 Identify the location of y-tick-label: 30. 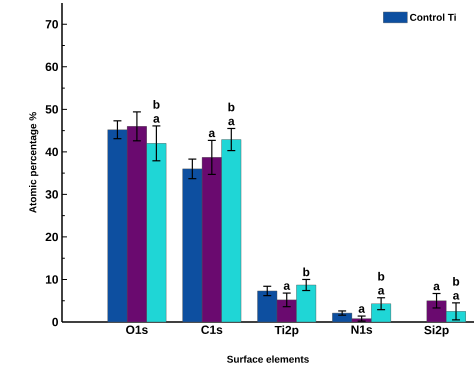
(51, 194).